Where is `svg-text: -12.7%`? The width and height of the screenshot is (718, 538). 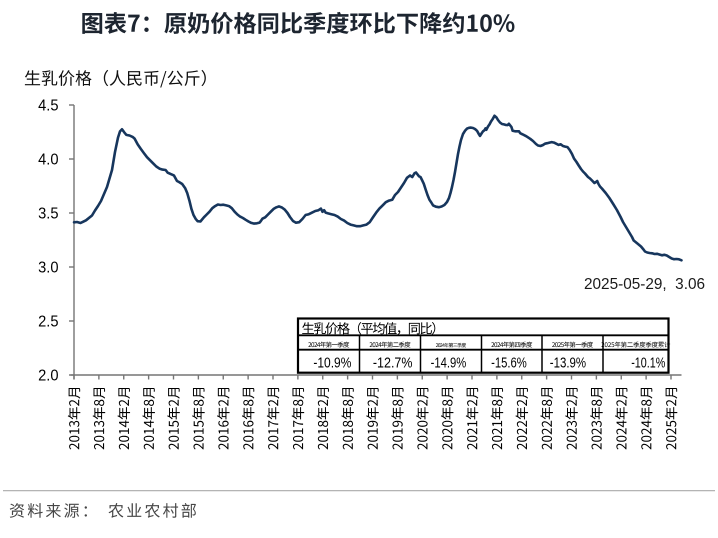 svg-text: -12.7% is located at coordinates (393, 364).